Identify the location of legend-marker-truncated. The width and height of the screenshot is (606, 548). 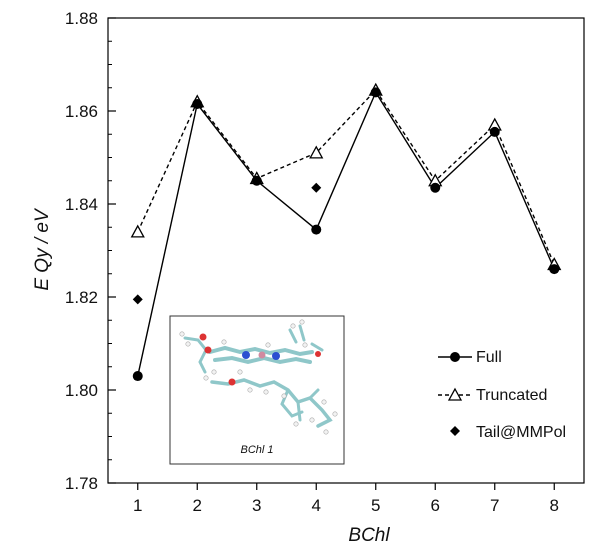
(455, 394).